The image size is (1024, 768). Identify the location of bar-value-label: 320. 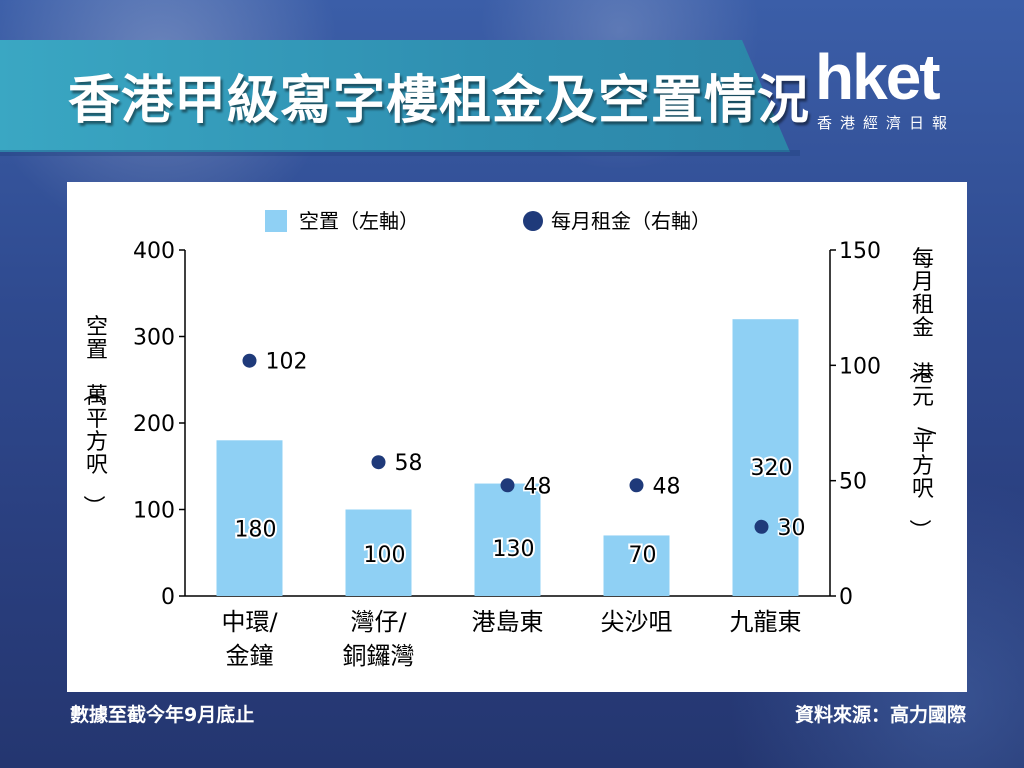
(772, 468).